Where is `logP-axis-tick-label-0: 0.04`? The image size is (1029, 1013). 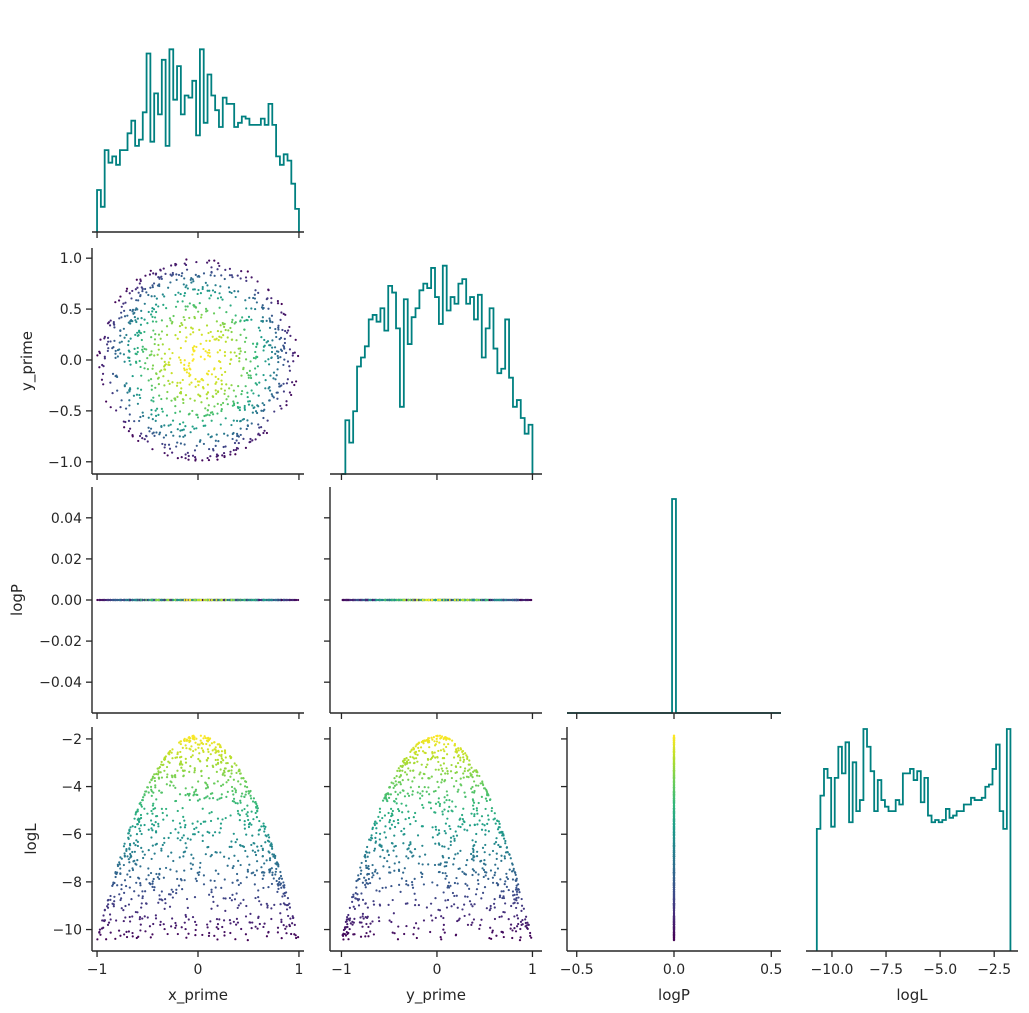 logP-axis-tick-label-0: 0.04 is located at coordinates (66, 519).